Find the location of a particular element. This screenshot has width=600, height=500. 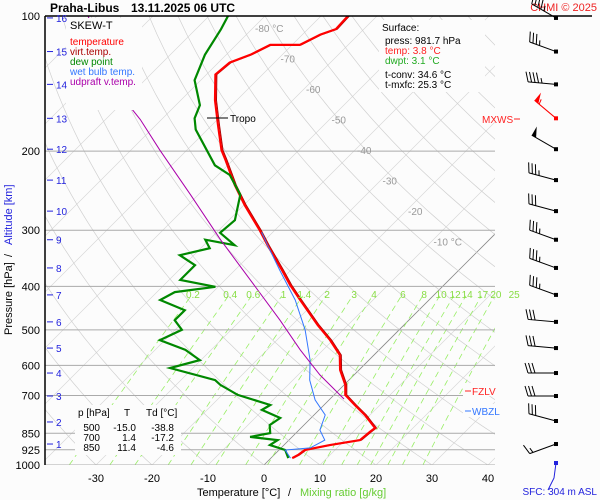

altitude-tick-label: 7 is located at coordinates (59, 296).